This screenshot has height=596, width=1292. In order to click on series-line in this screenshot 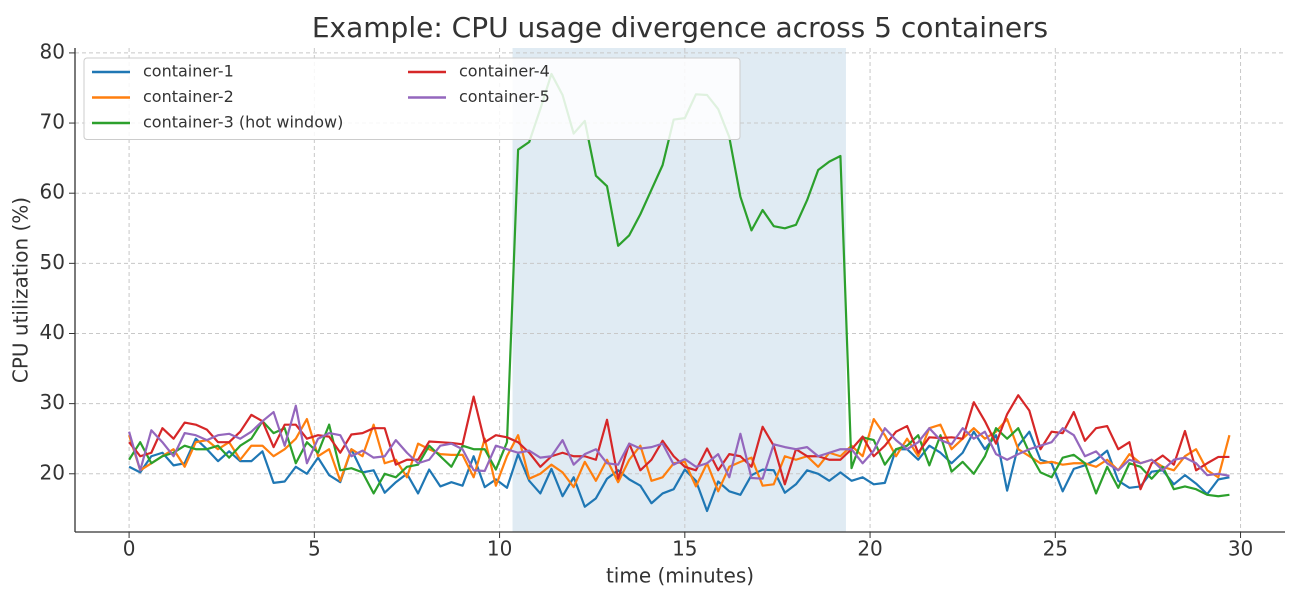, I will do `click(679, 442)`.